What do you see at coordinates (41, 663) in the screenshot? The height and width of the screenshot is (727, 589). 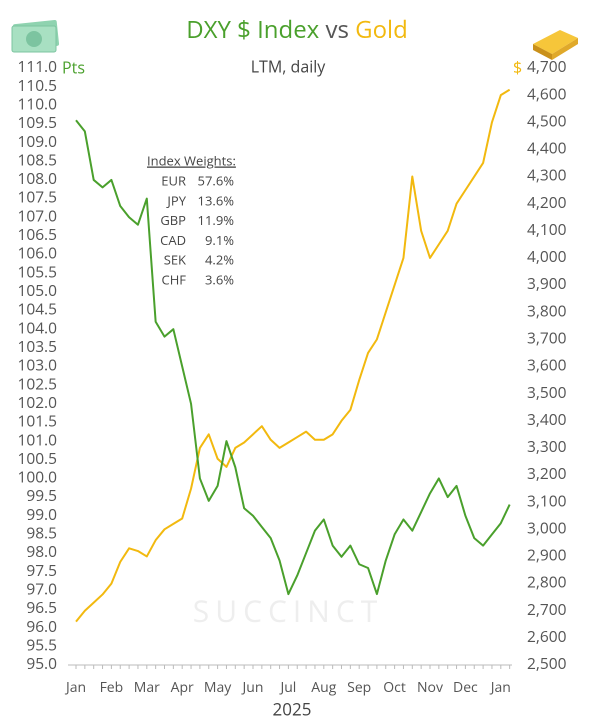 I see `y-tick-label: 95.0` at bounding box center [41, 663].